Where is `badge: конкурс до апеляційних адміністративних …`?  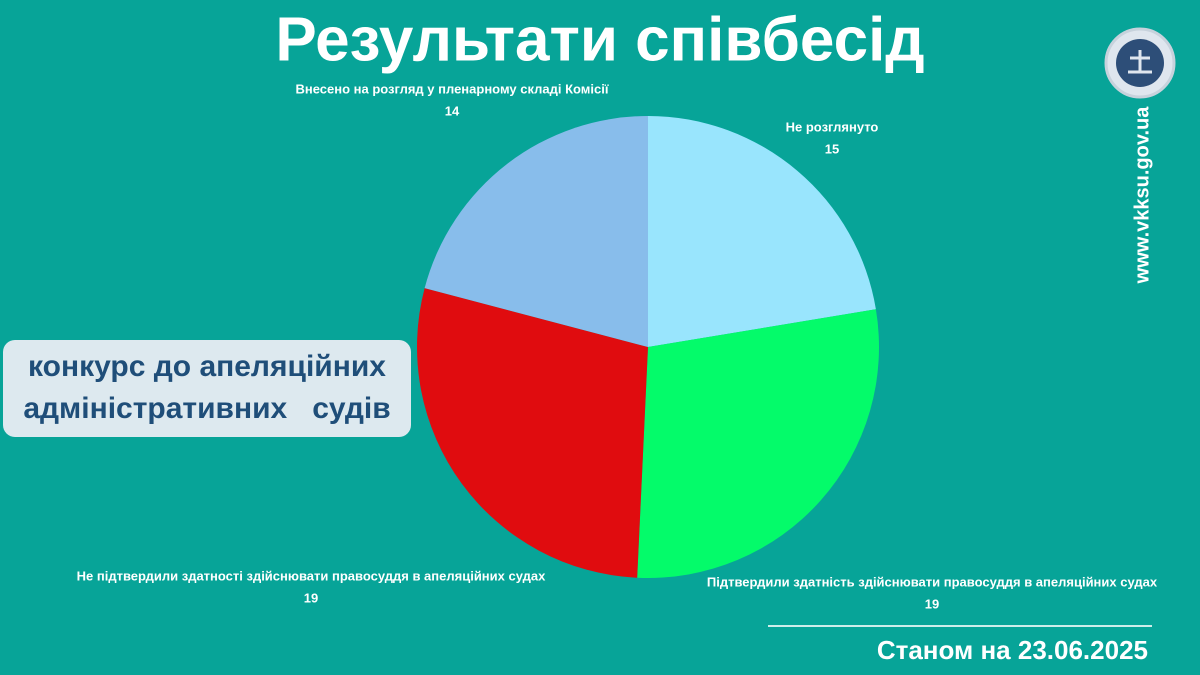
badge: конкурс до апеляційних адміністративних … is located at coordinates (207, 388).